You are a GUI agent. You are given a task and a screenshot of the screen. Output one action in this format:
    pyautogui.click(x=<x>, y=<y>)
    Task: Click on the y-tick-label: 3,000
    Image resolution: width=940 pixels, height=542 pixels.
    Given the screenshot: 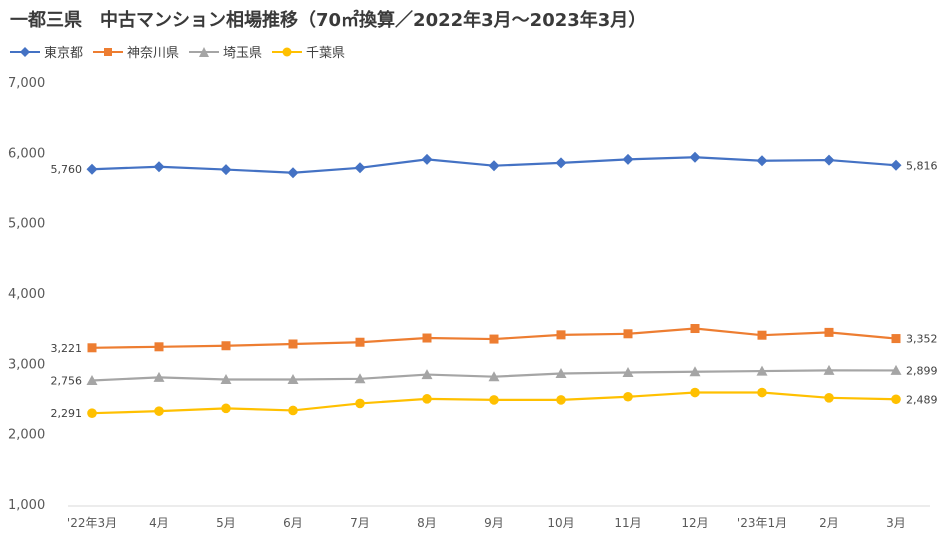 What is the action you would take?
    pyautogui.click(x=26, y=364)
    